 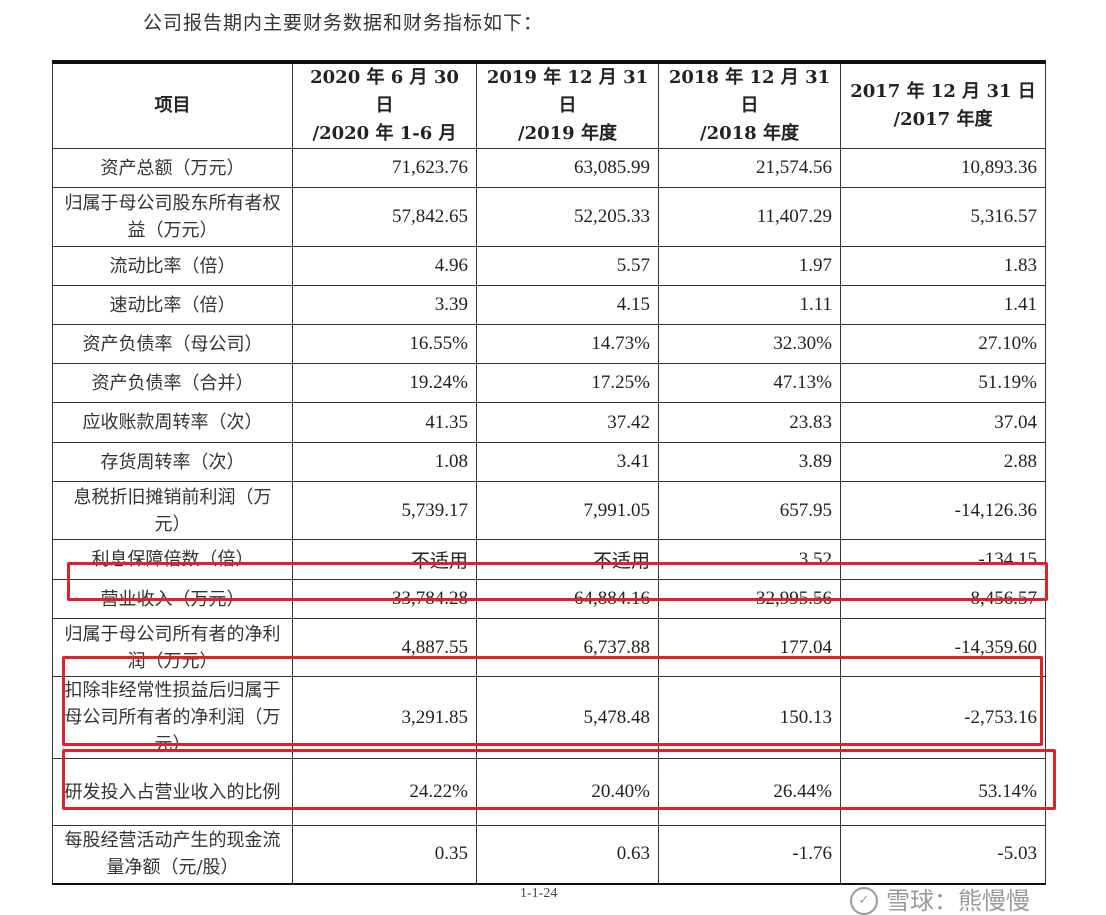 I want to click on row-value: 1.41, so click(x=943, y=305).